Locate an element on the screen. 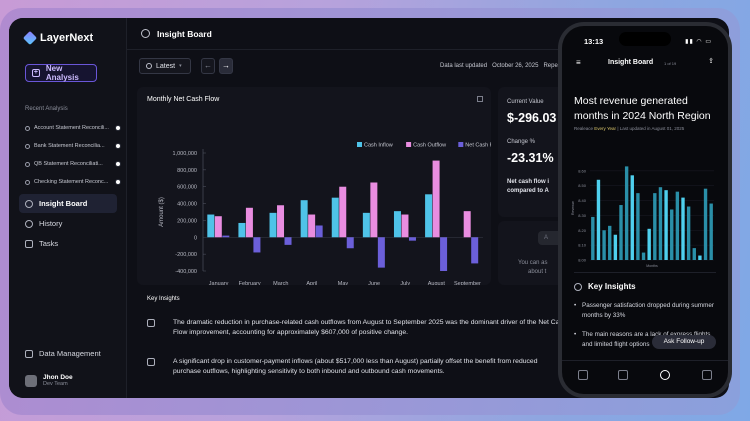  sidebar-nav: Insight Board History Tasks is located at coordinates (68, 224).